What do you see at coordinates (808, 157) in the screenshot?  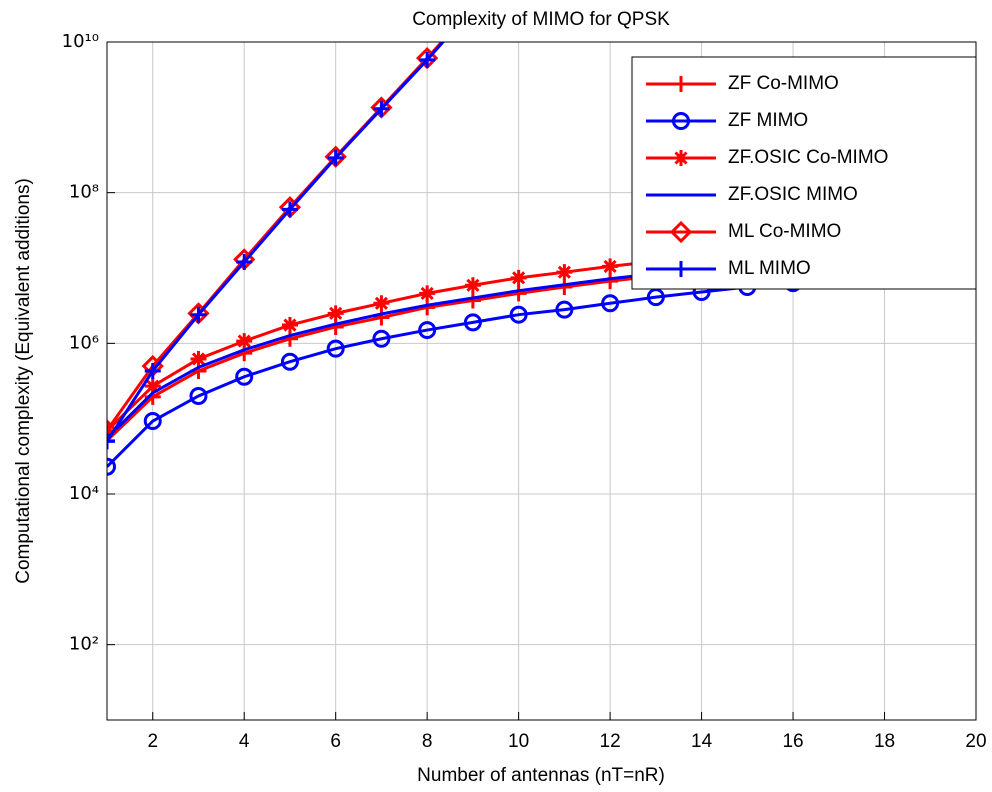 I see `legend-label: ZF.OSIC Co-MIMO` at bounding box center [808, 157].